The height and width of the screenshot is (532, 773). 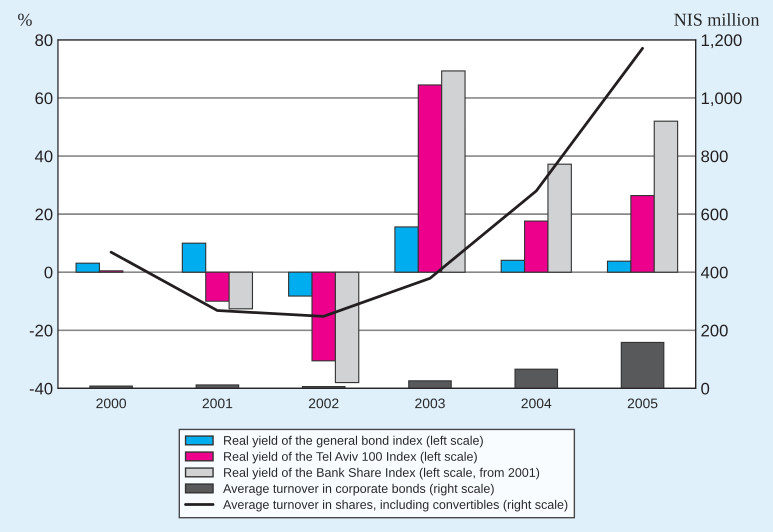 What do you see at coordinates (717, 19) in the screenshot?
I see `y2-axis-title: NIS million` at bounding box center [717, 19].